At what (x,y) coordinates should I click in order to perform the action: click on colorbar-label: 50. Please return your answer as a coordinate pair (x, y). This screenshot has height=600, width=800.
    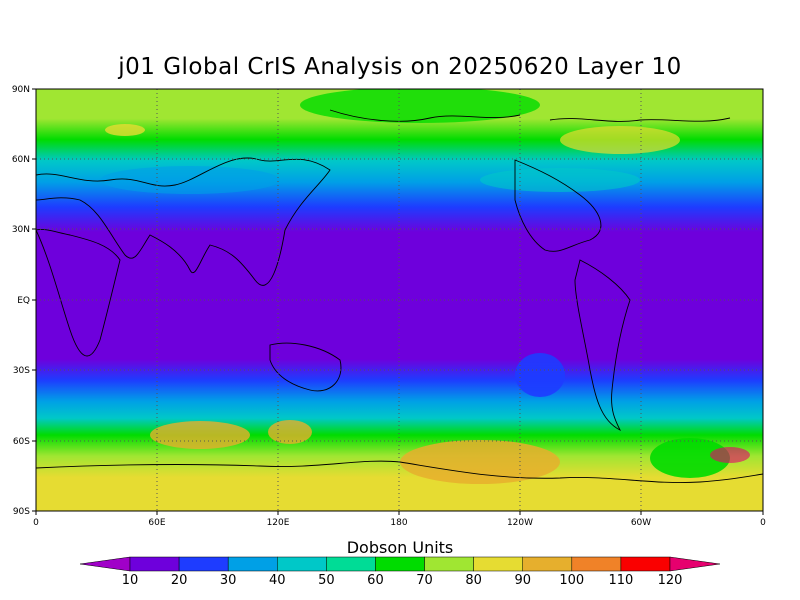
    Looking at the image, I should click on (326, 580).